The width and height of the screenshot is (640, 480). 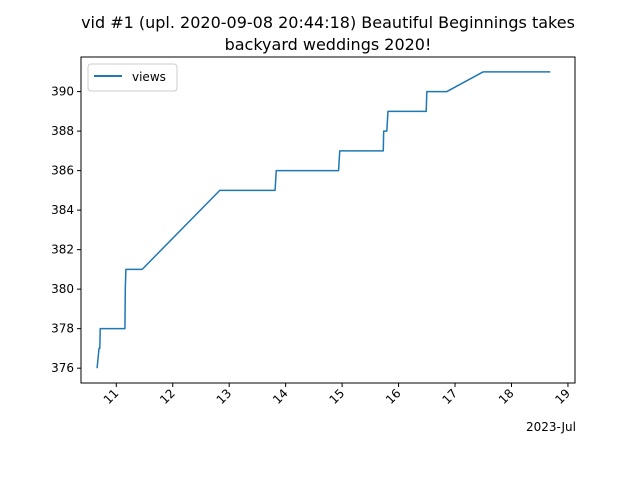 I want to click on y-tick-label: 390, so click(x=62, y=92).